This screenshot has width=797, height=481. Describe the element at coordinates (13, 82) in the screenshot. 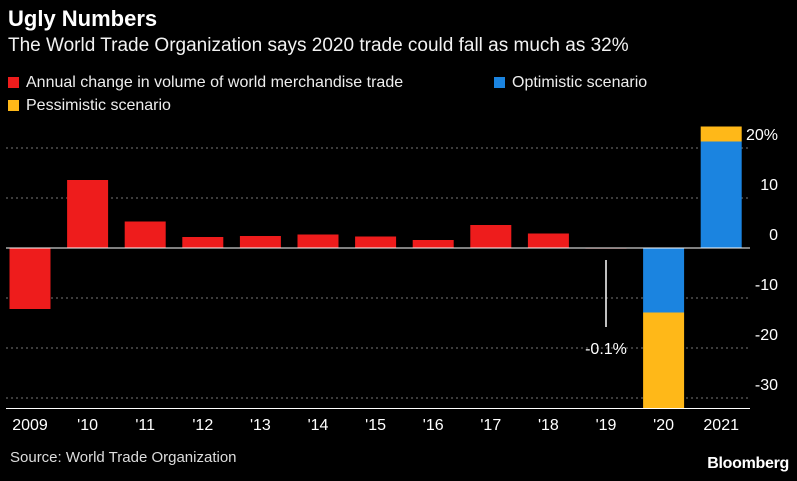

I see `legend-swatch-annual` at that location.